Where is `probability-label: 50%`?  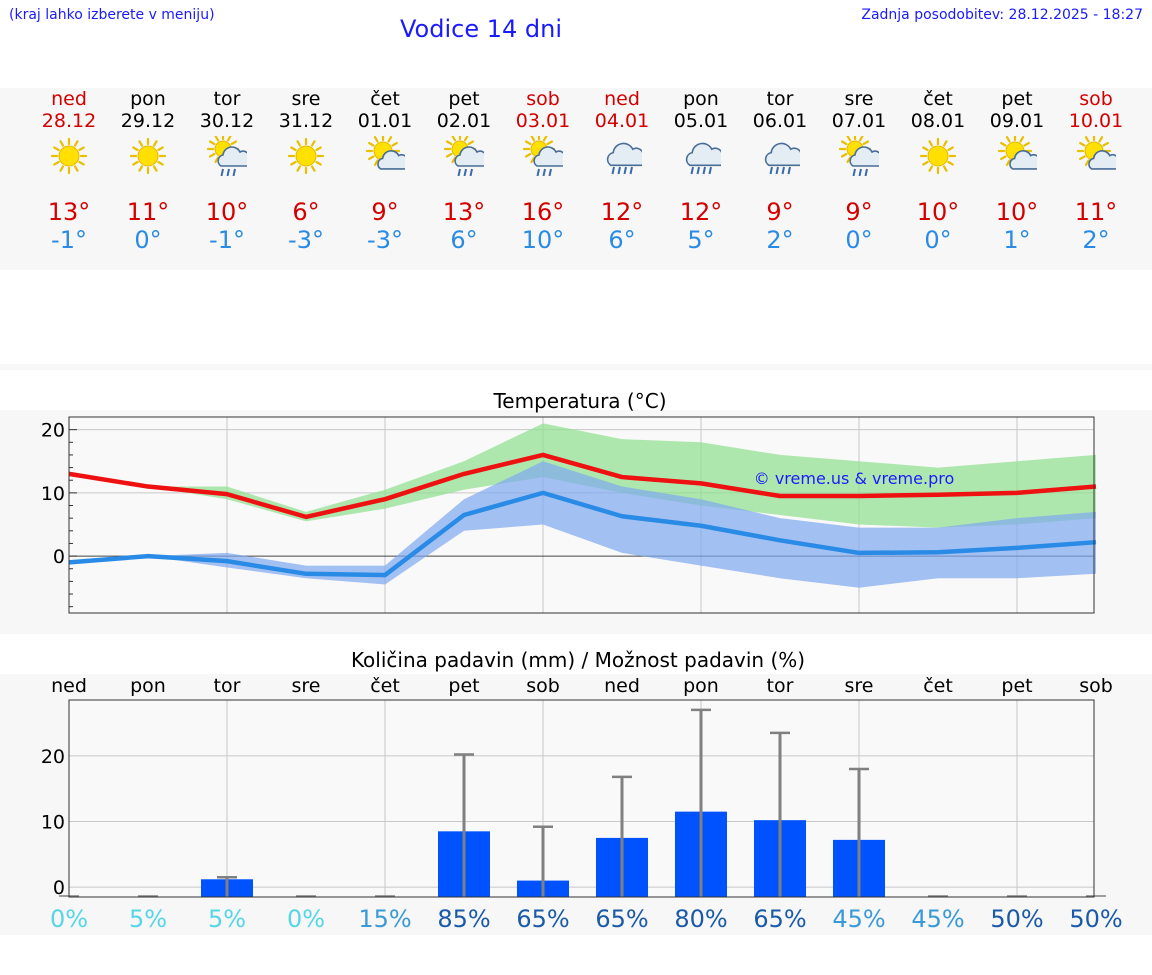 probability-label: 50% is located at coordinates (1095, 919).